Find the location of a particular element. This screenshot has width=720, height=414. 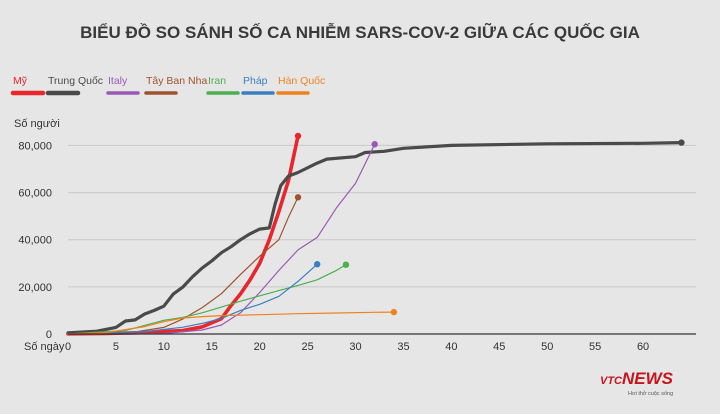

legend-label-france: Pháp is located at coordinates (255, 81).